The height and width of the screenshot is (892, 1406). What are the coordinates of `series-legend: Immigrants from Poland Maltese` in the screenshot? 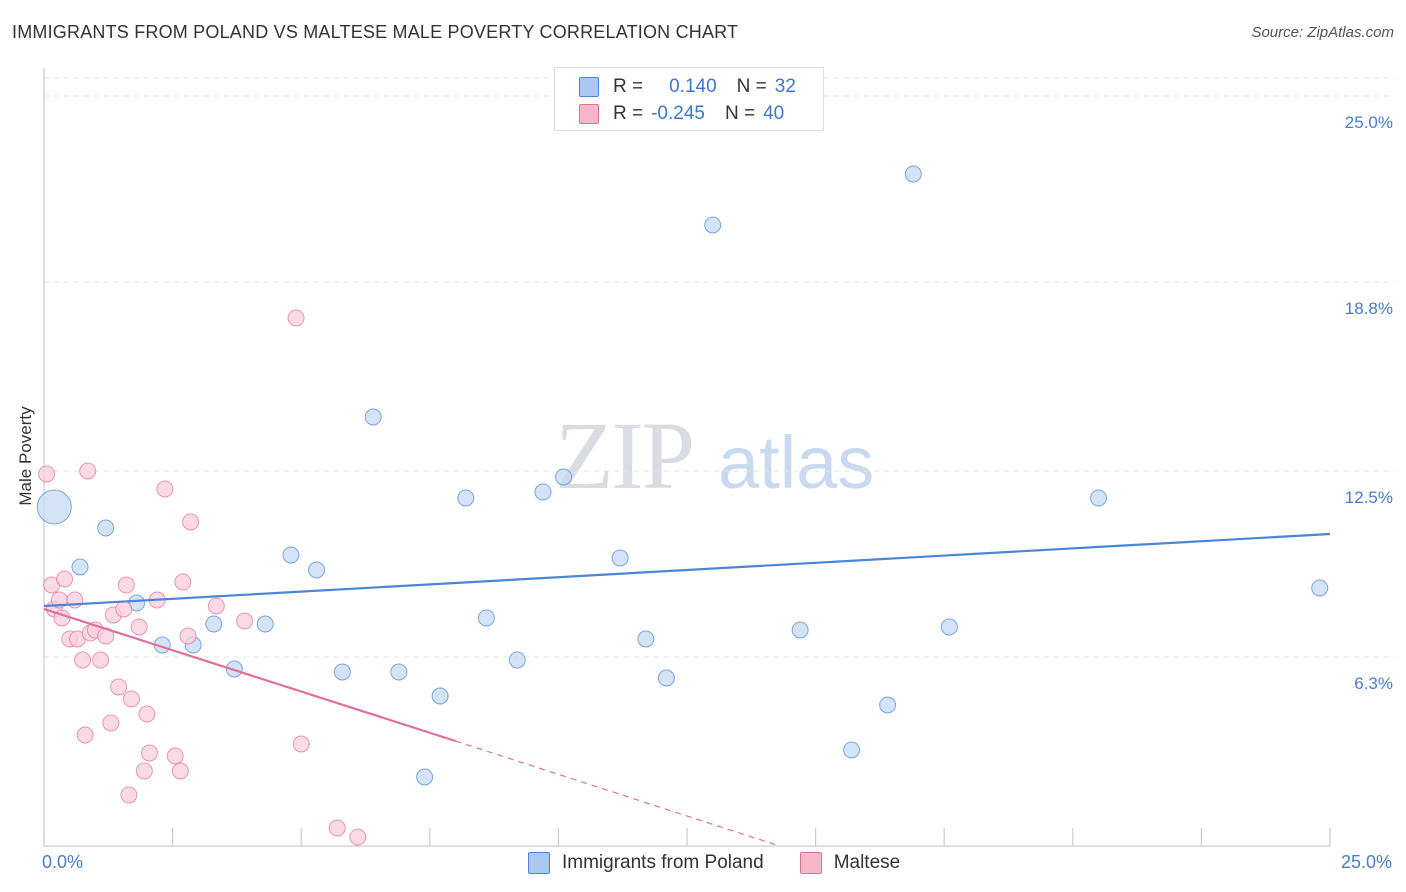 It's located at (732, 863).